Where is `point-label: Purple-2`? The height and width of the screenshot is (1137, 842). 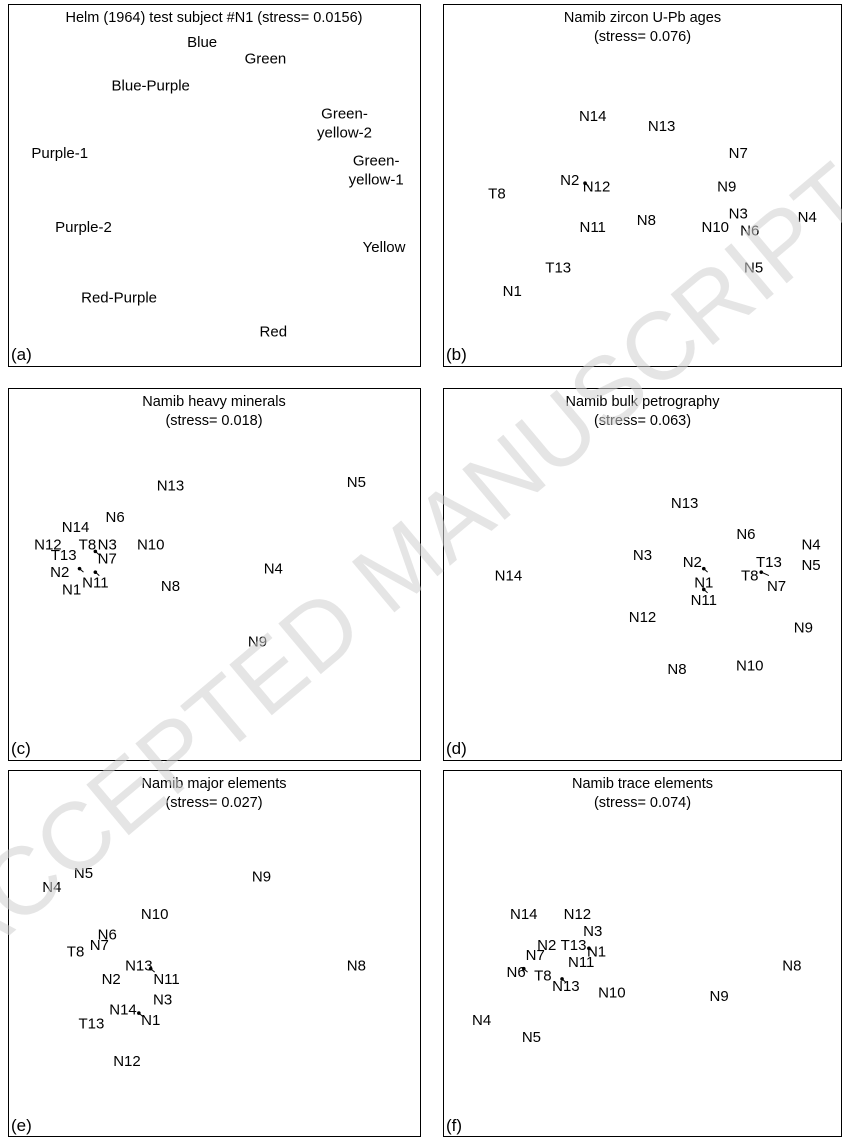 point-label: Purple-2 is located at coordinates (83, 227).